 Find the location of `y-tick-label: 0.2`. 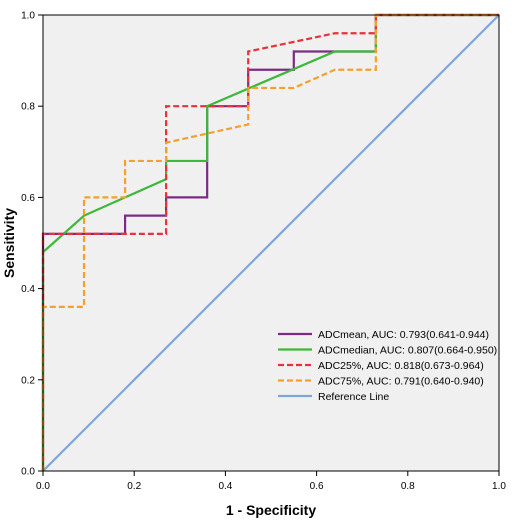

y-tick-label: 0.2 is located at coordinates (28, 380).